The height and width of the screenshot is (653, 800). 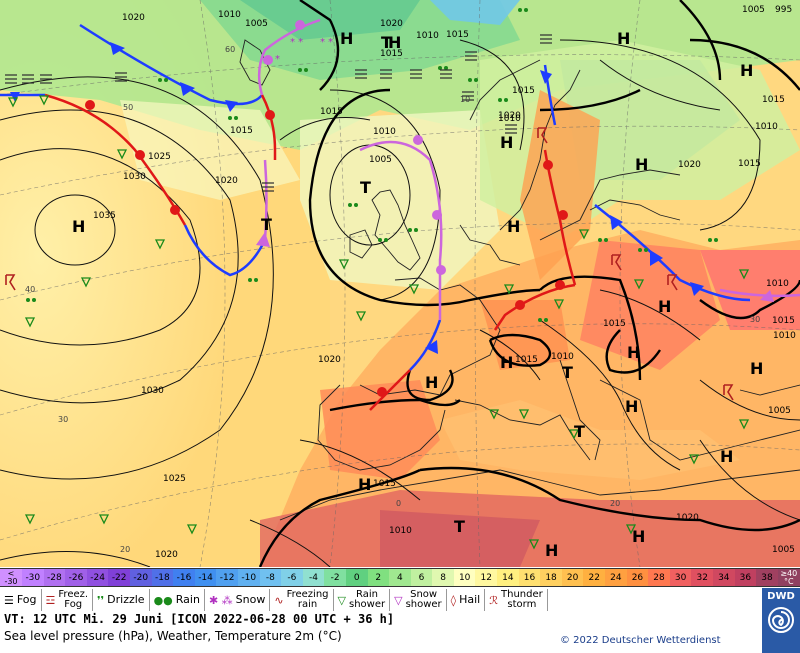 I want to click on grid-label: 40, so click(x=30, y=289).